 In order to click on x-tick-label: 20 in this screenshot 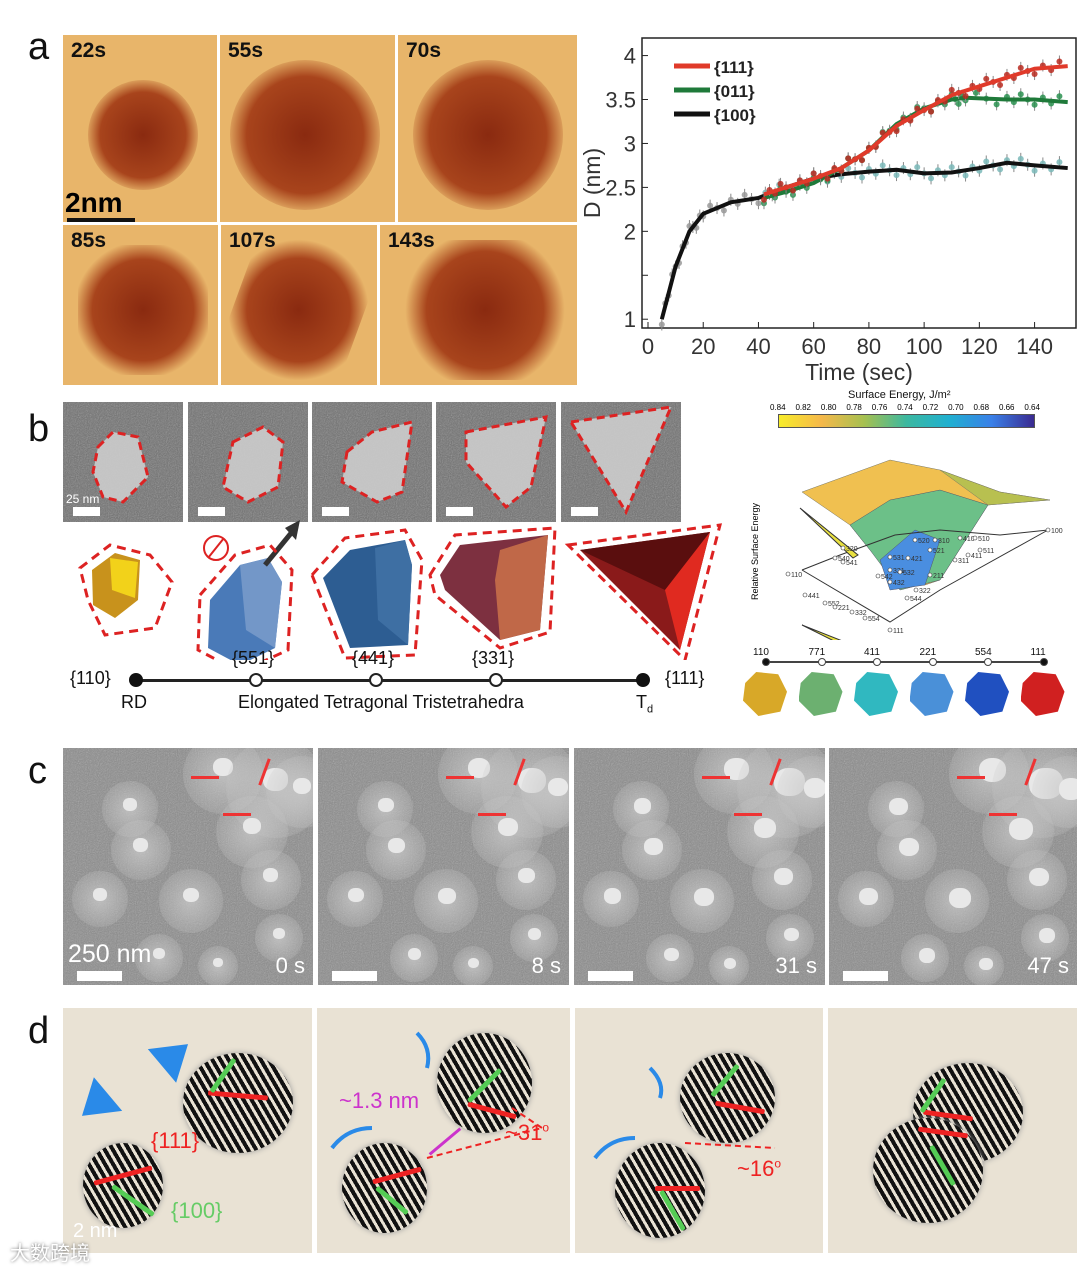, I will do `click(703, 346)`.